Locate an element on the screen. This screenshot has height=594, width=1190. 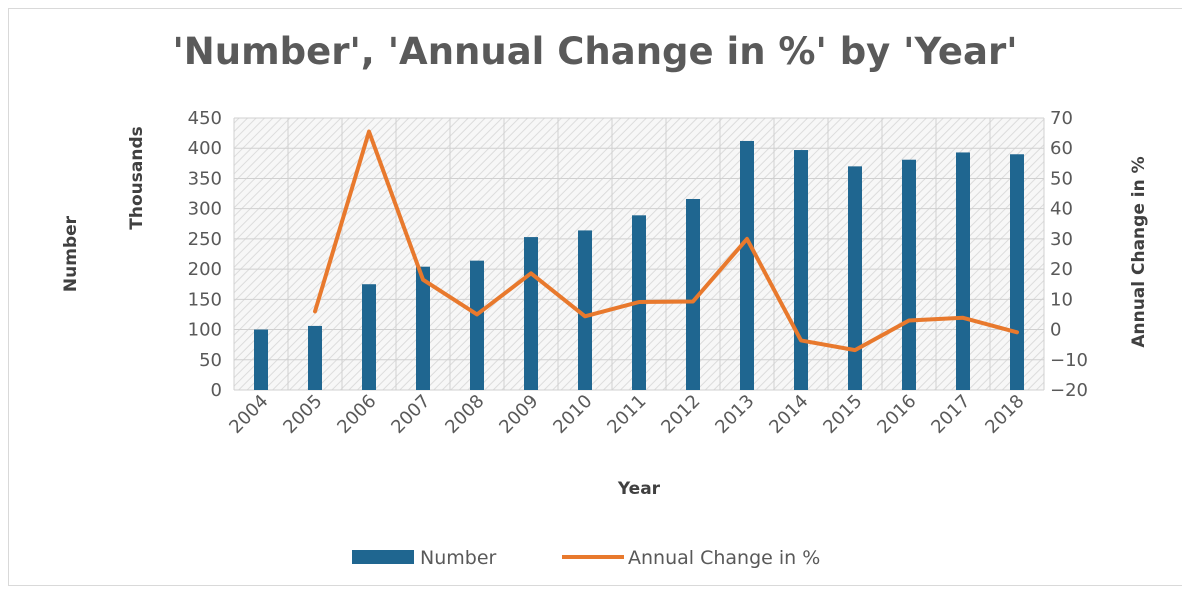
bar-number-2005 is located at coordinates (315, 357).